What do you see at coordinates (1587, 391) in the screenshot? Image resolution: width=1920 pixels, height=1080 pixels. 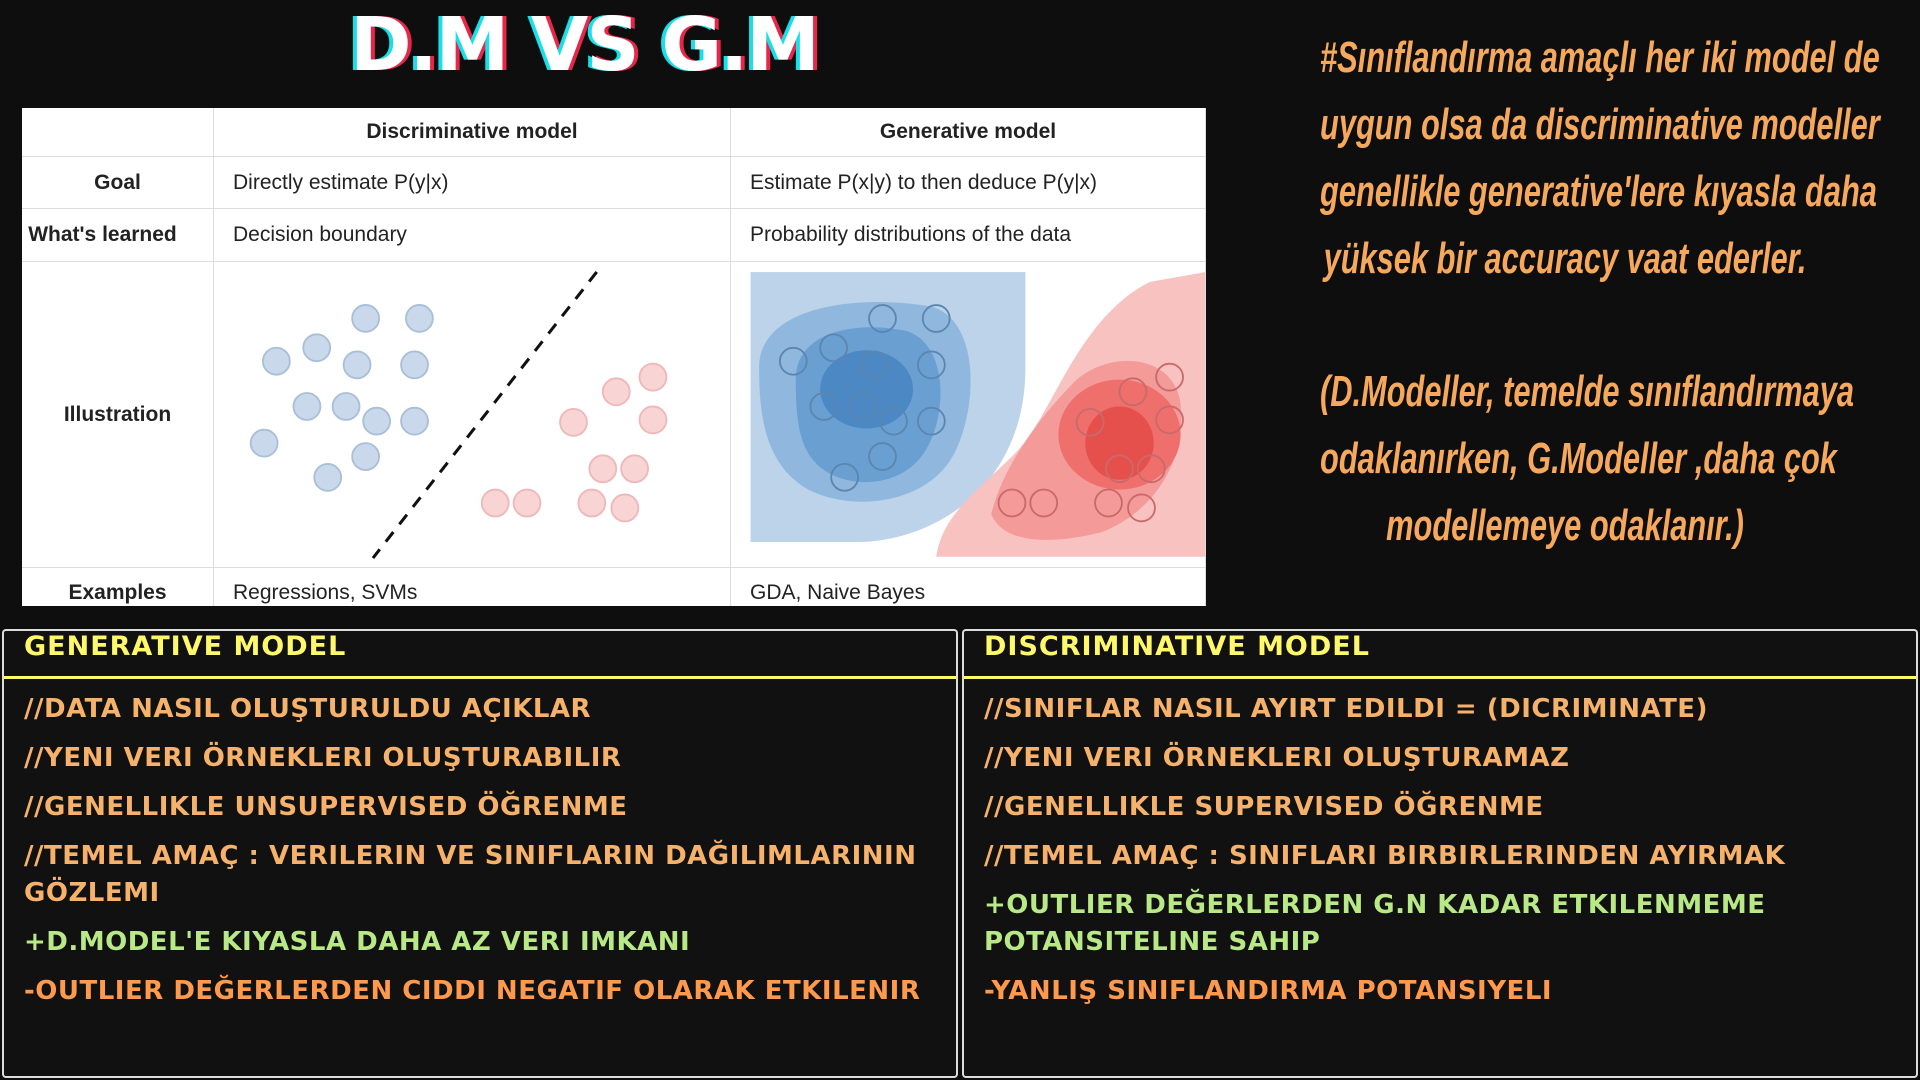 I see `description-line: (D.Modeller, temelde sınıflandırmaya` at bounding box center [1587, 391].